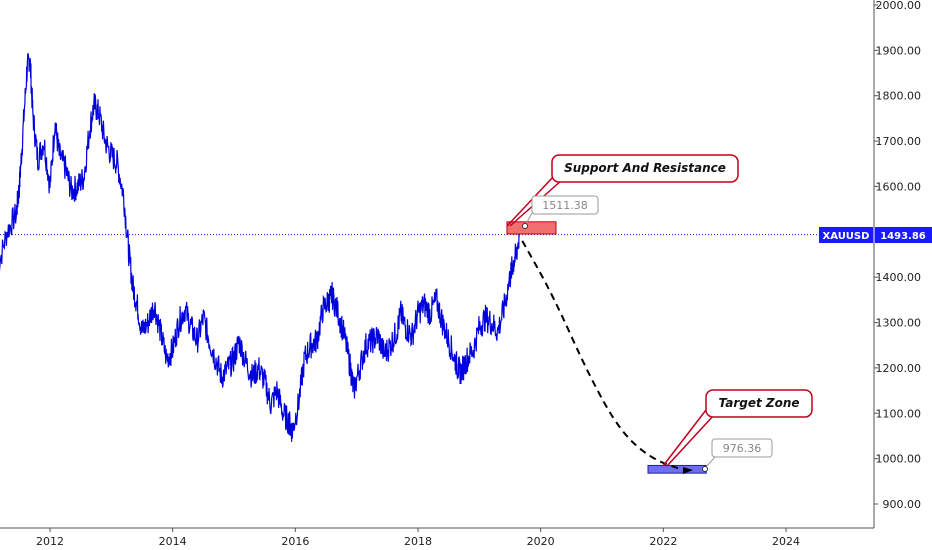 This screenshot has width=932, height=550. Describe the element at coordinates (663, 541) in the screenshot. I see `x-tick-label: 2022` at that location.